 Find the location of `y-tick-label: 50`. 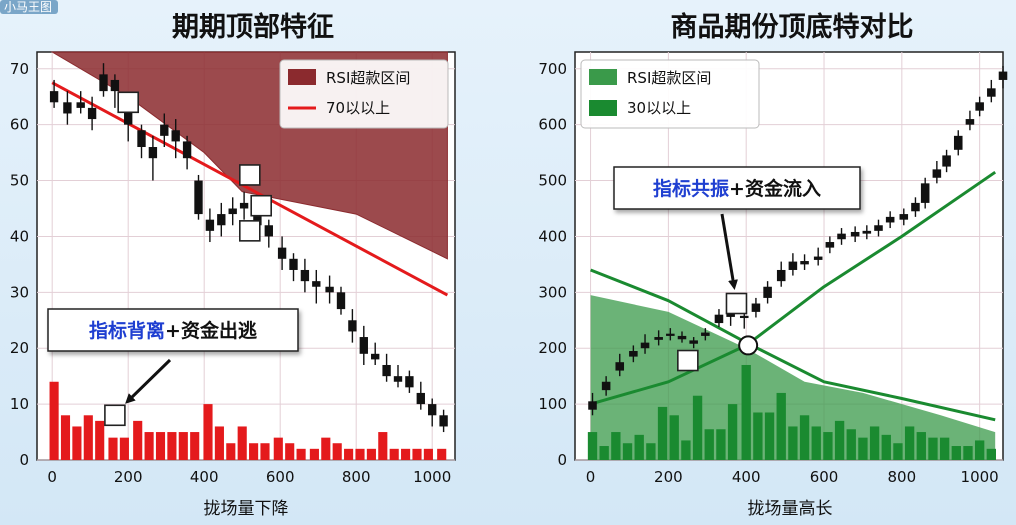

y-tick-label: 50 is located at coordinates (19, 181).